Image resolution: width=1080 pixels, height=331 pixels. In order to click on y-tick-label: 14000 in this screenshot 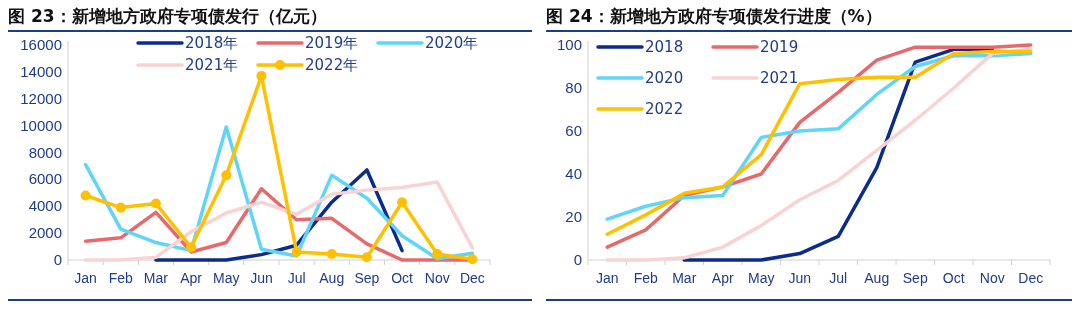, I will do `click(41, 71)`.